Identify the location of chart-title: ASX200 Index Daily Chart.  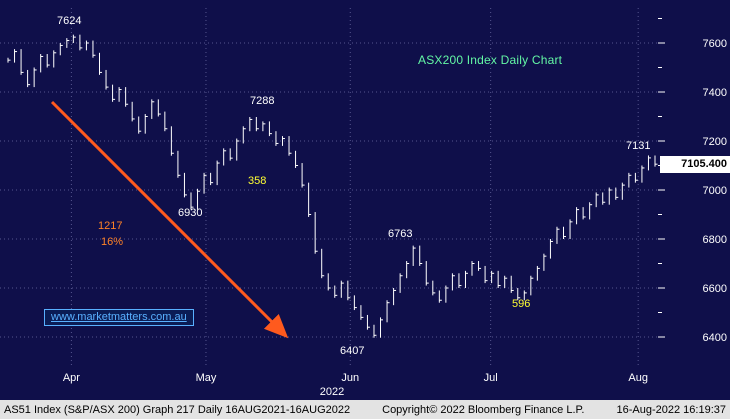
(490, 60).